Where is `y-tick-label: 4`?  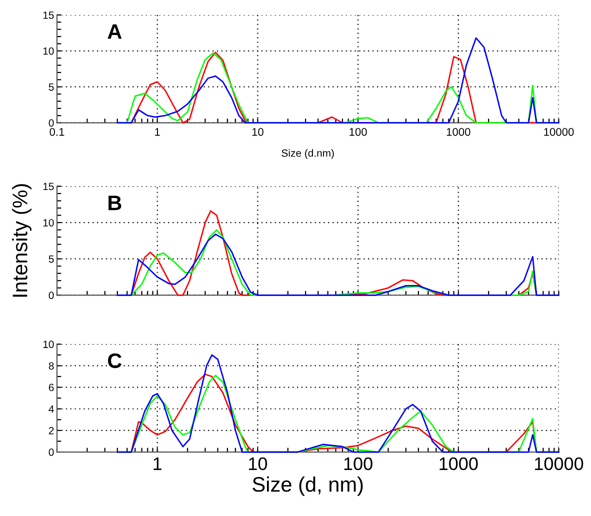
y-tick-label: 4 is located at coordinates (51, 409).